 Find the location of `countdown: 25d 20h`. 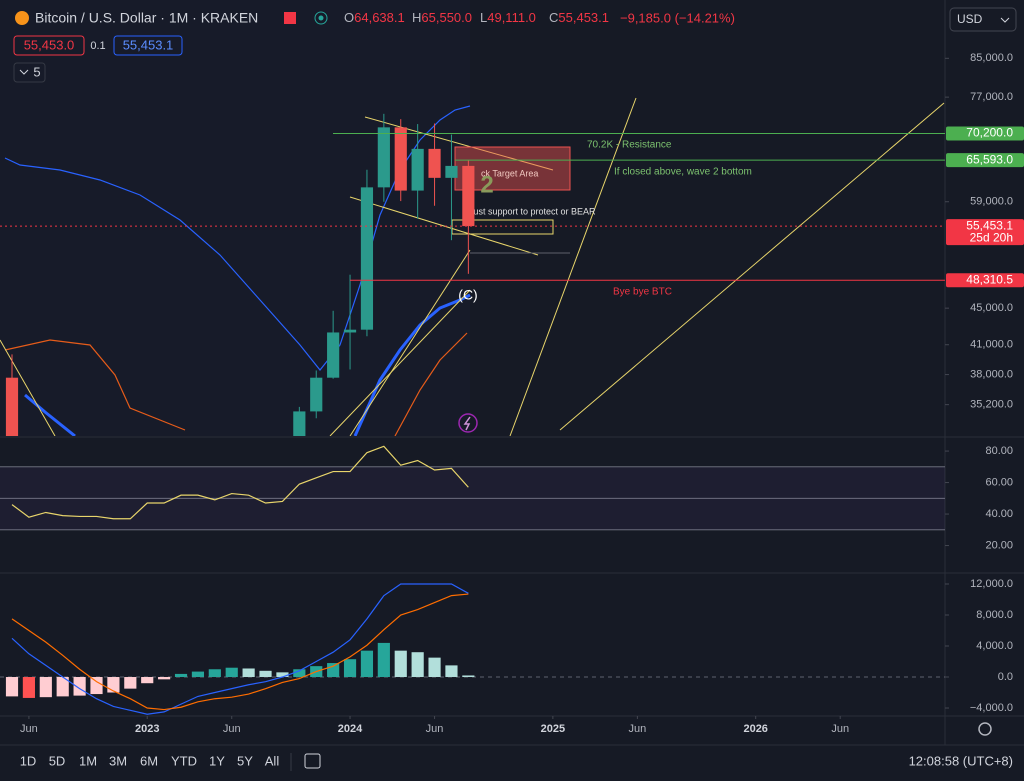

countdown: 25d 20h is located at coordinates (991, 237).